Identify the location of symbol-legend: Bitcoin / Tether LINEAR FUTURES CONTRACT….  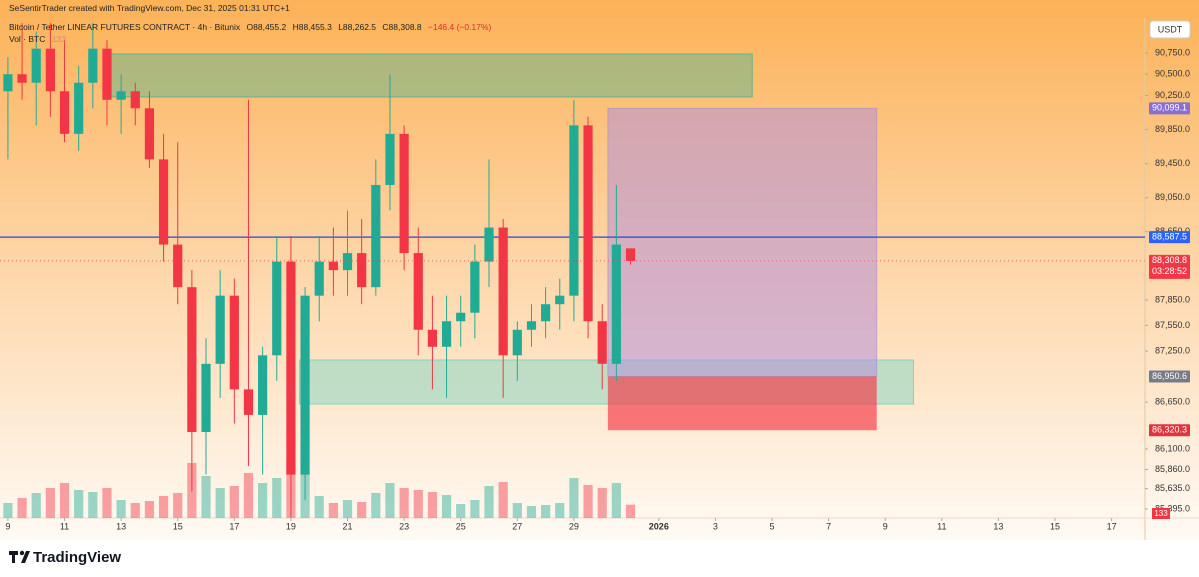
(252, 27).